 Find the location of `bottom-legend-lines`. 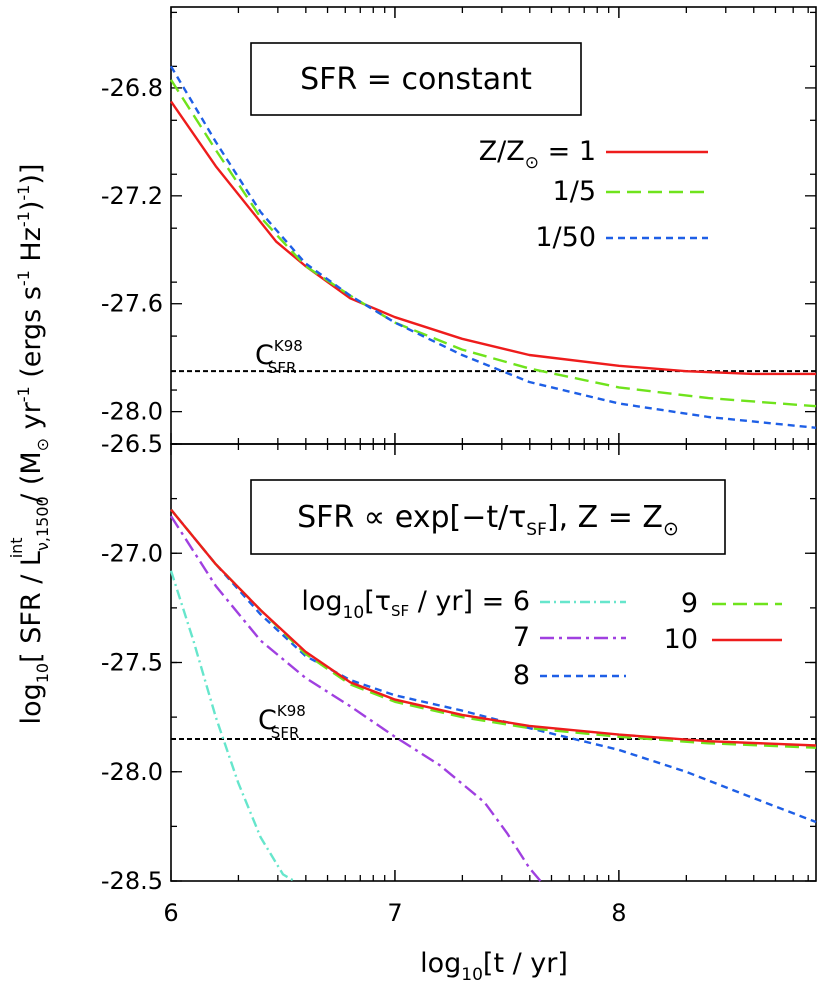

bottom-legend-lines is located at coordinates (661, 639).